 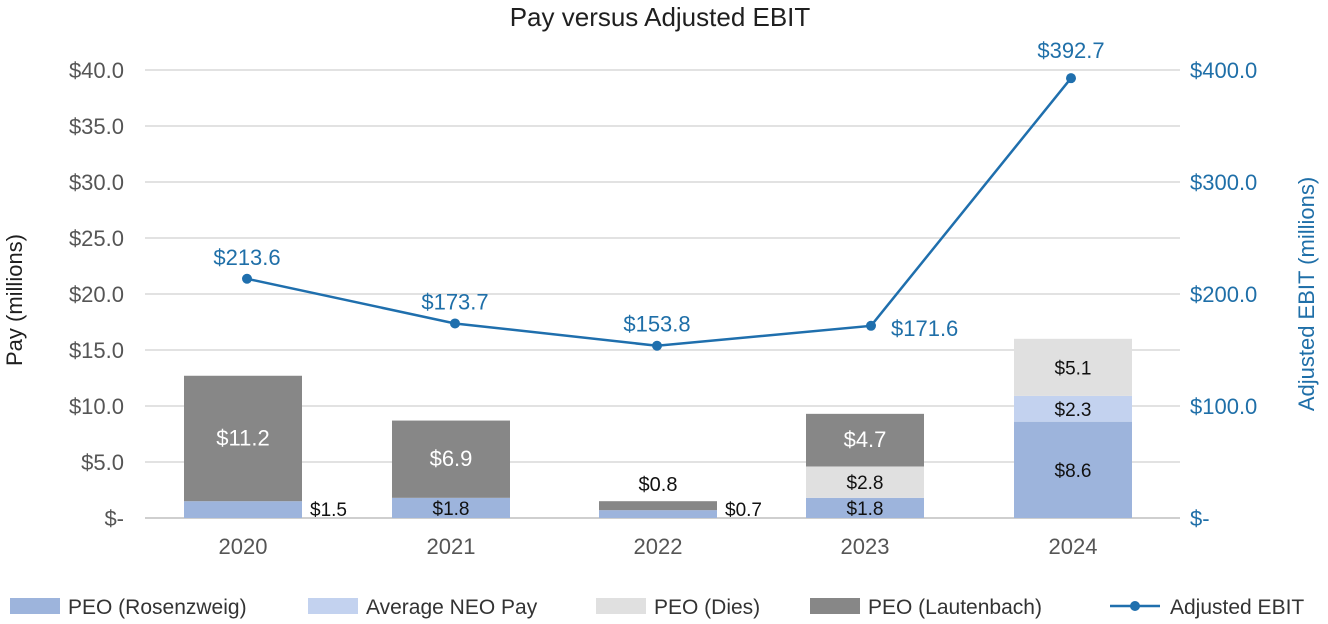 I want to click on legend-label: PEO (Lautenbach), so click(x=955, y=607).